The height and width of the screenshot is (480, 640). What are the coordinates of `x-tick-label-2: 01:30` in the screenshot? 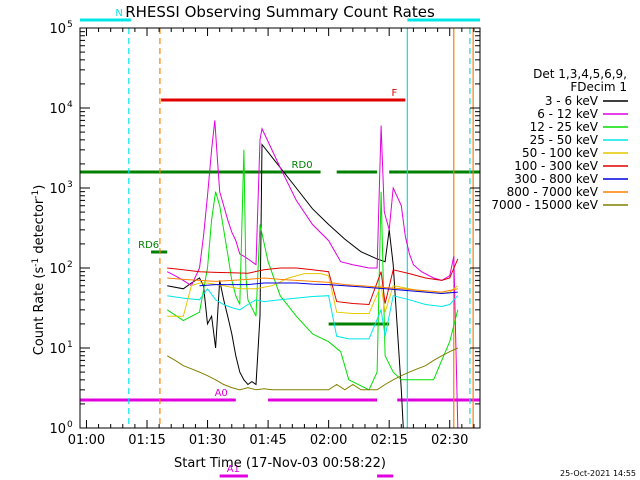 It's located at (207, 440).